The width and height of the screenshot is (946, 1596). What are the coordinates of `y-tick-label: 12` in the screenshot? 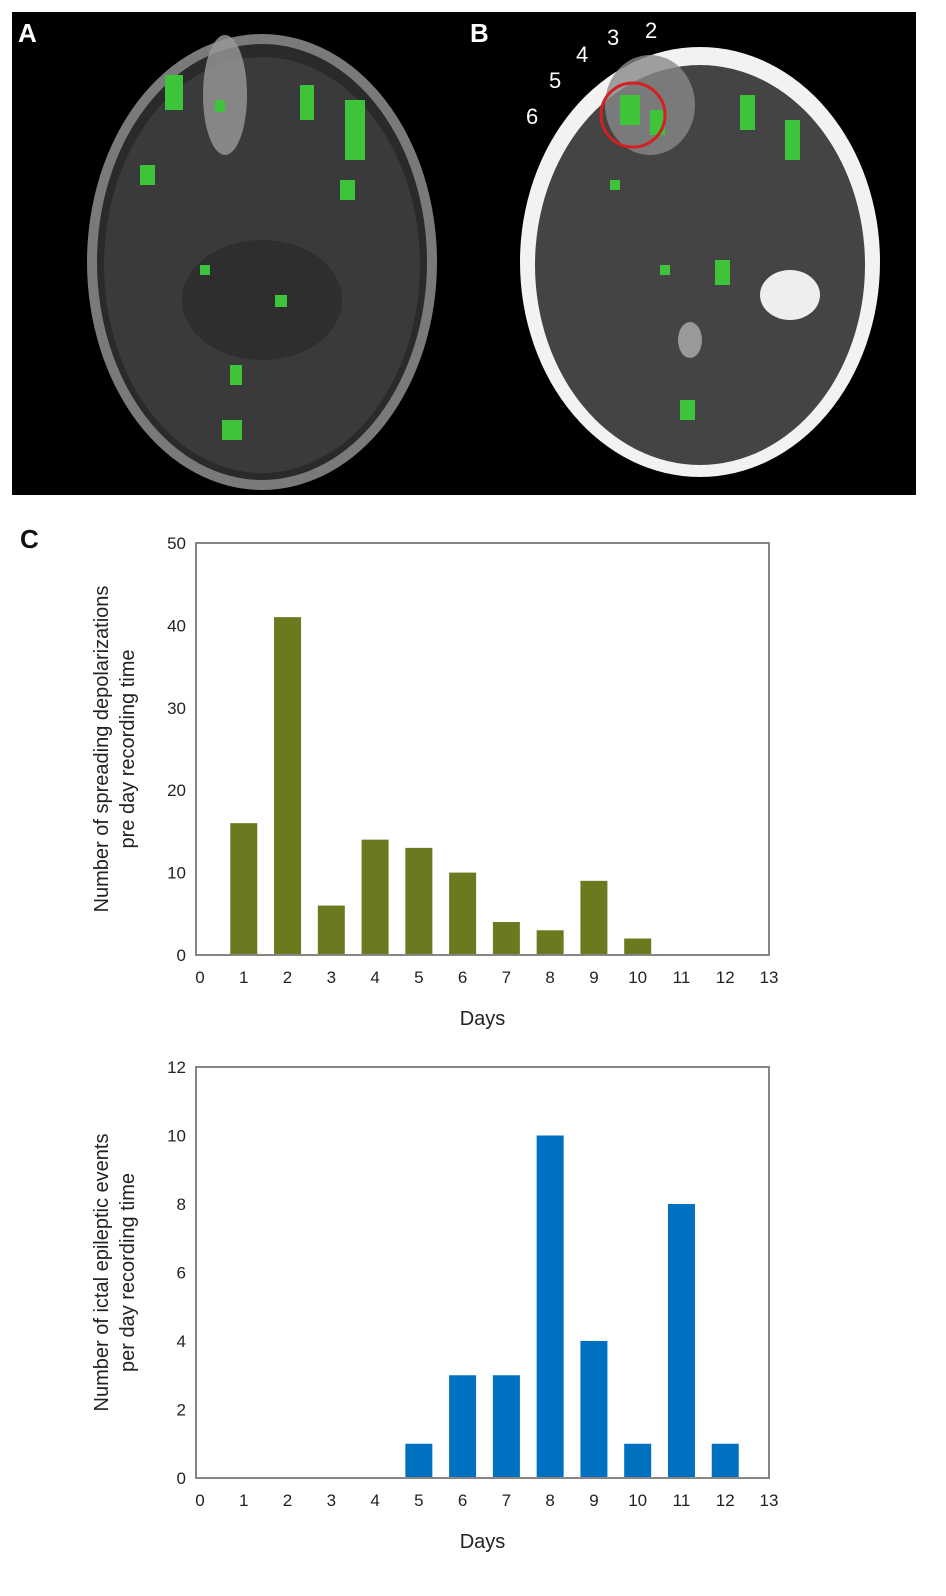 It's located at (176, 1067).